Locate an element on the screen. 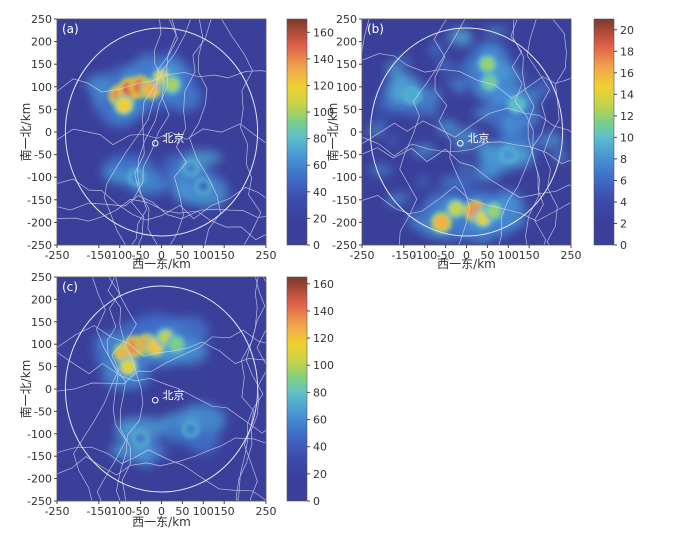  colorbar-tick-label: 4 is located at coordinates (623, 202).